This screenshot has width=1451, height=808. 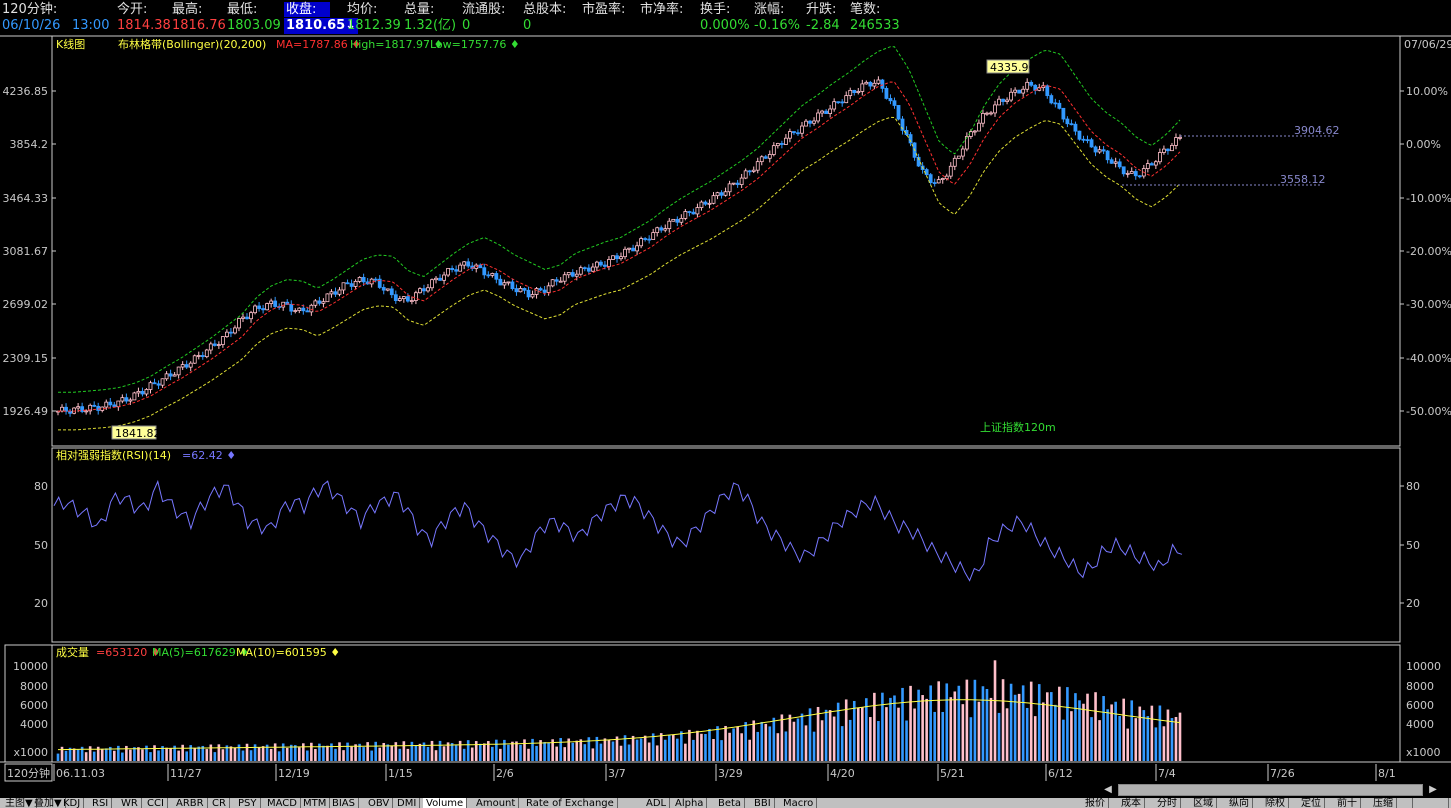 I want to click on tab-cr: CR, so click(x=219, y=803).